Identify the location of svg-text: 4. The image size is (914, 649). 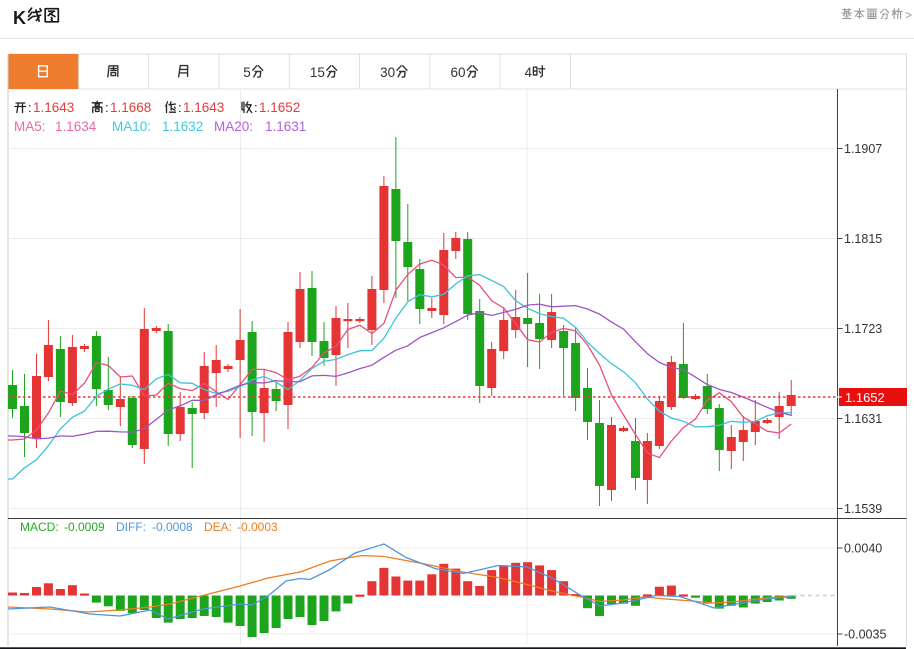
(529, 72).